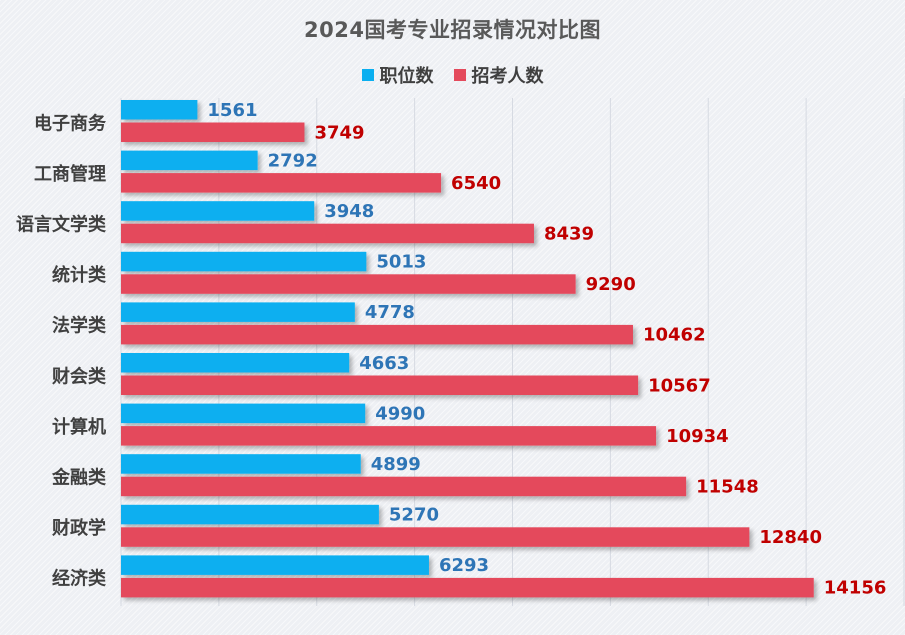  What do you see at coordinates (459, 75) in the screenshot?
I see `legend-swatch-applicants` at bounding box center [459, 75].